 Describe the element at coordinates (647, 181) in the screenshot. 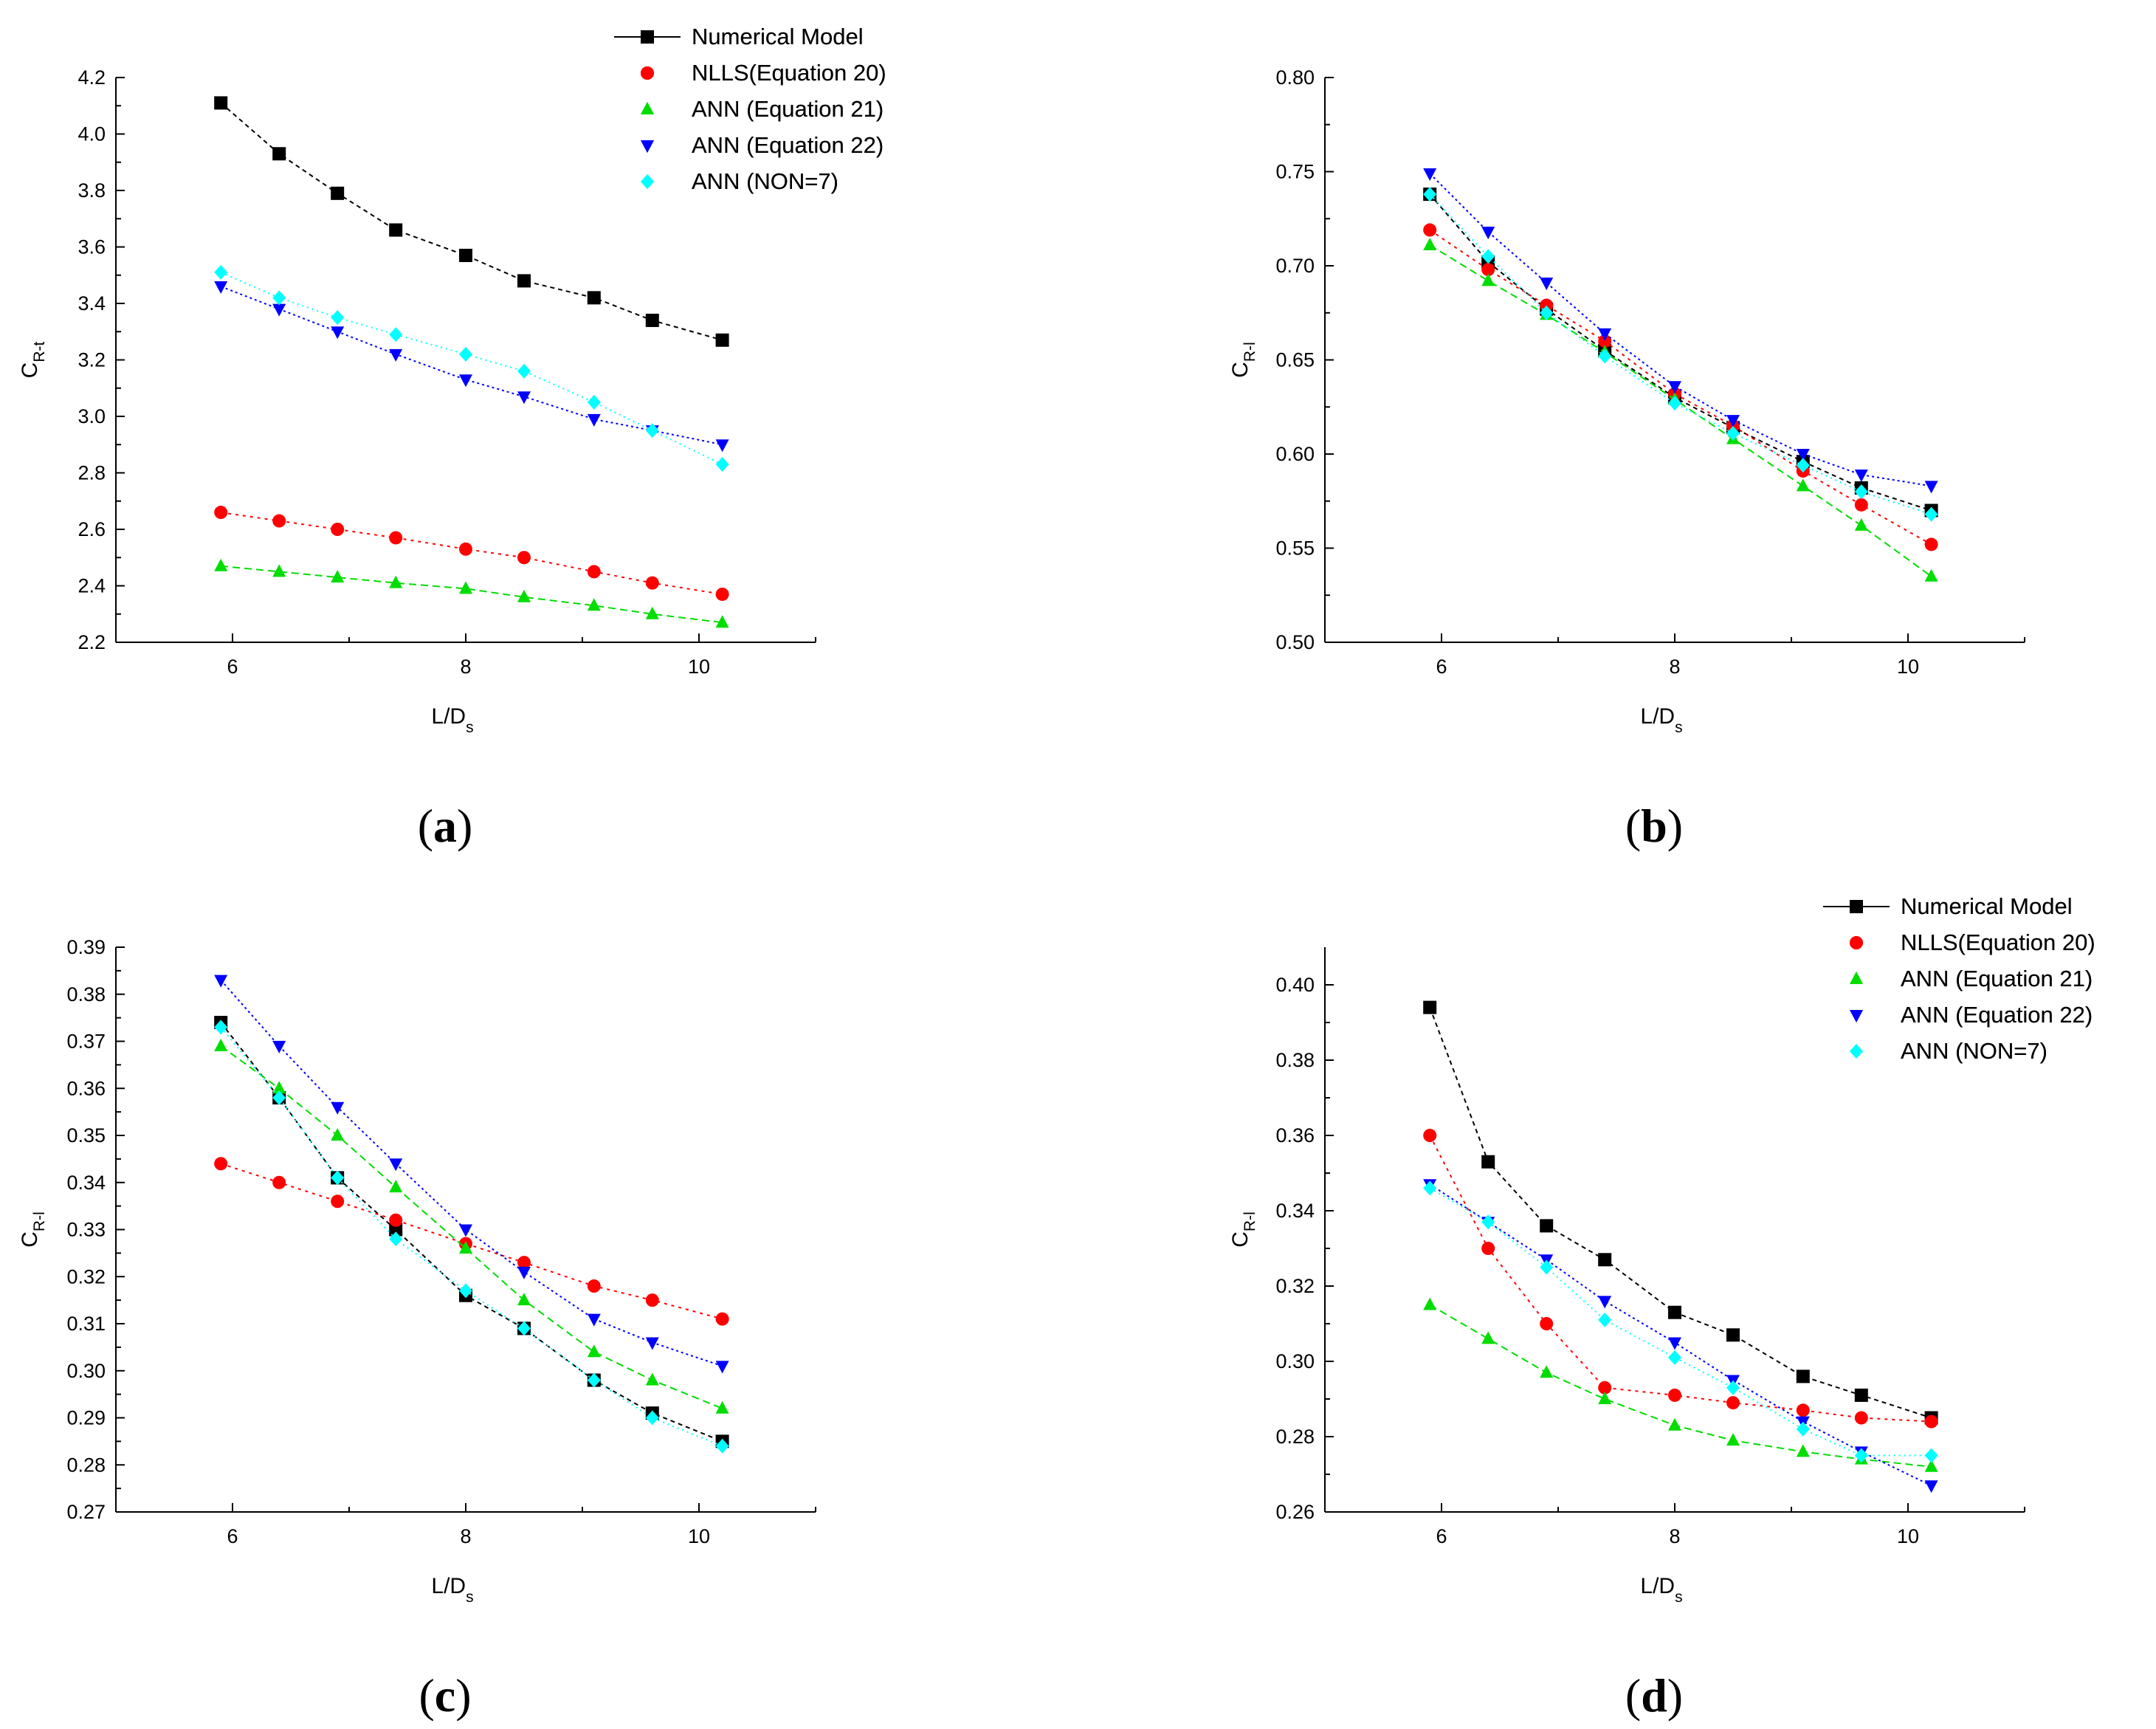

I see `legend-marker-non7` at that location.